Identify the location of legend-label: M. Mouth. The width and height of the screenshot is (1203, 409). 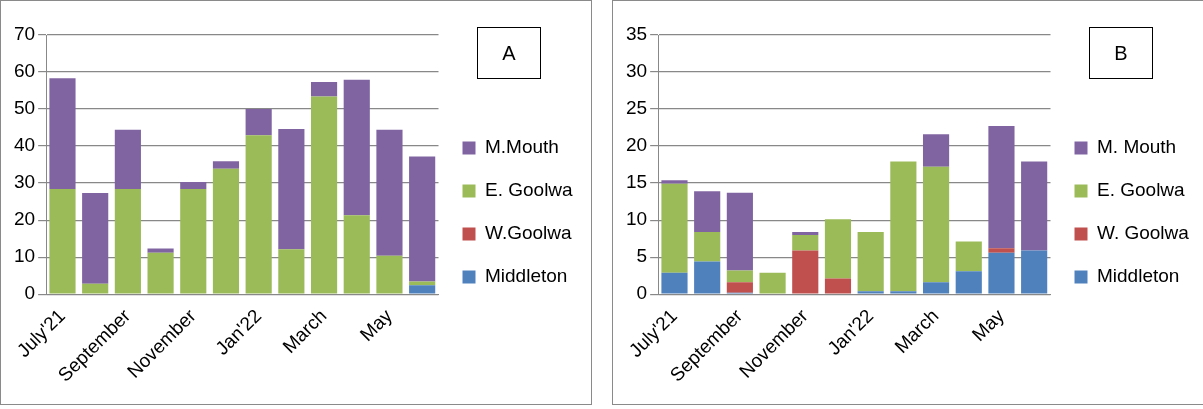
(1137, 147).